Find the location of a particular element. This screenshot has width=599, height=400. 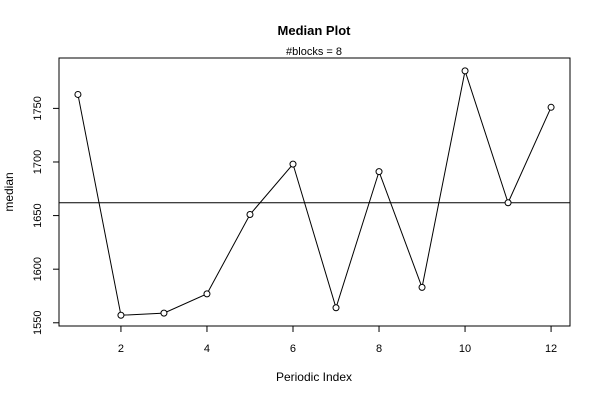

x-tick-label: 10 is located at coordinates (465, 349).